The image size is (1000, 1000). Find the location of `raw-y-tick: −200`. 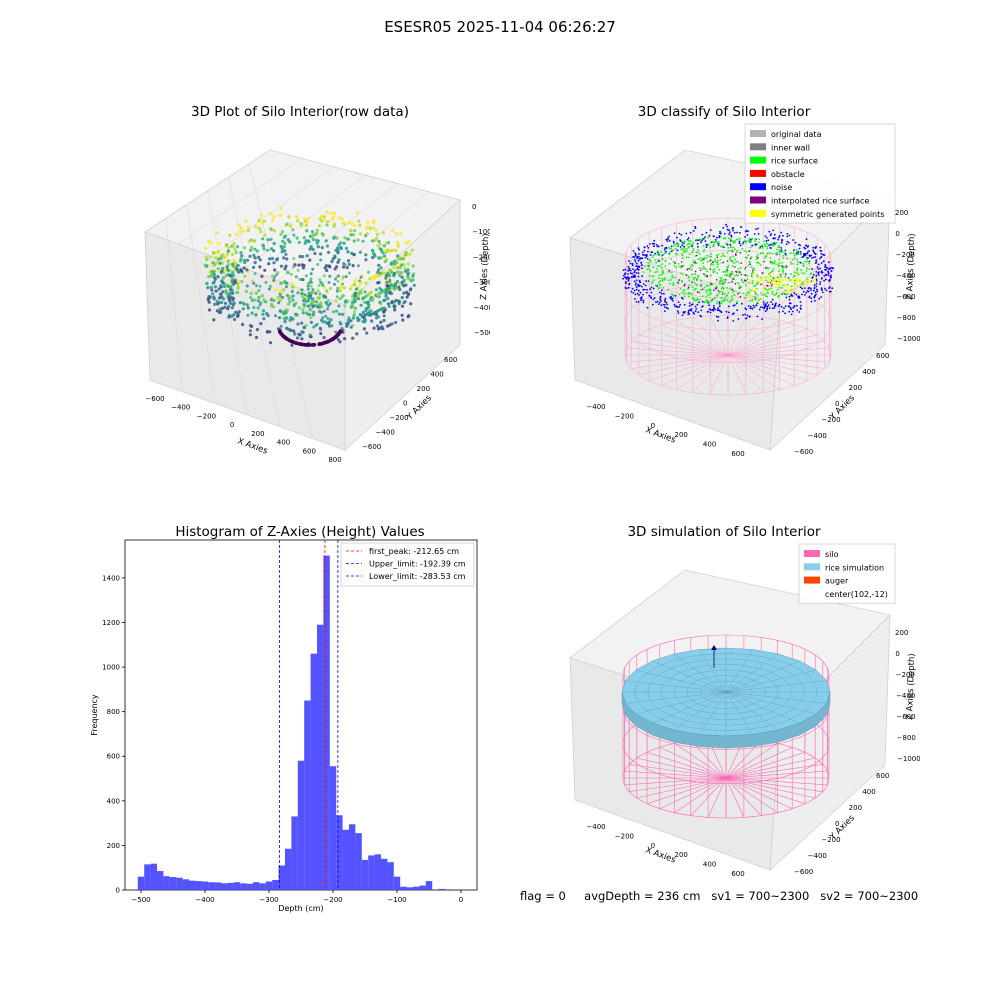

raw-y-tick: −200 is located at coordinates (398, 418).